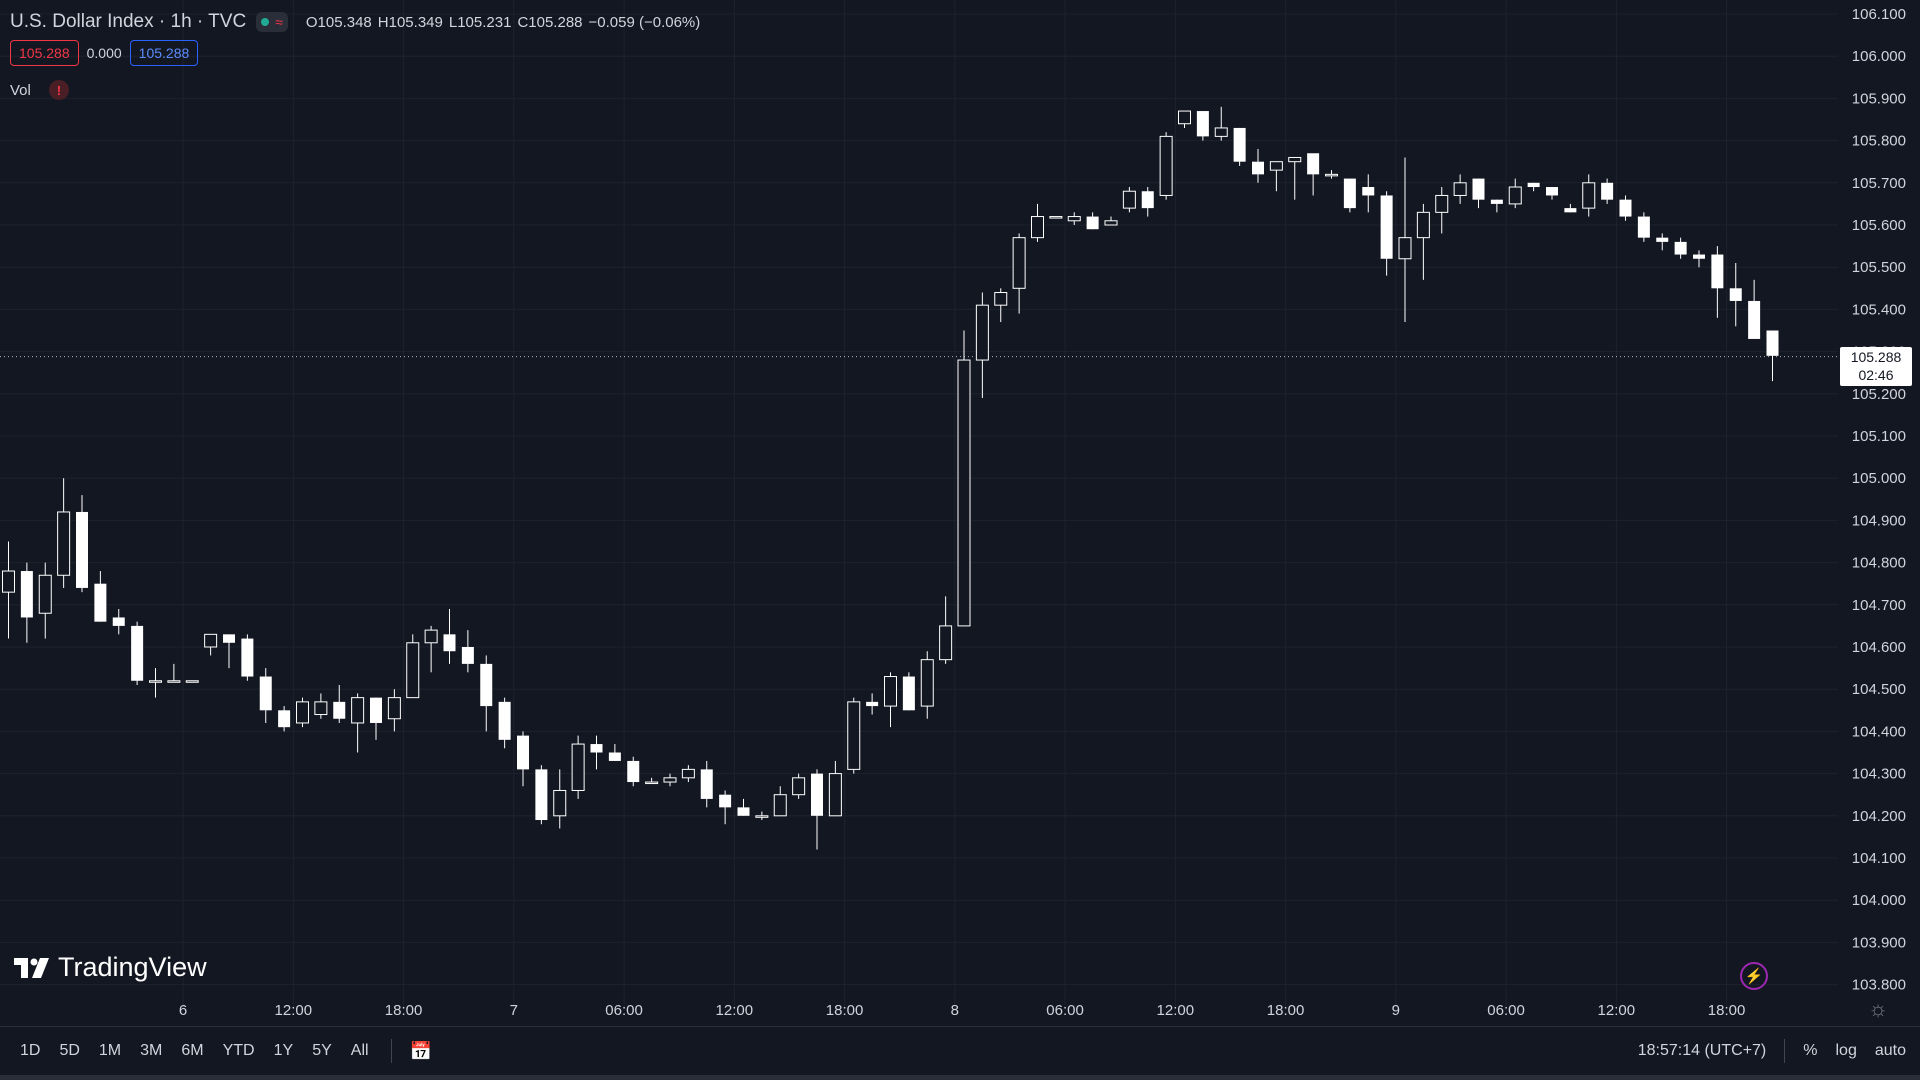  What do you see at coordinates (44, 53) in the screenshot?
I see `sell-price-button: 105.288` at bounding box center [44, 53].